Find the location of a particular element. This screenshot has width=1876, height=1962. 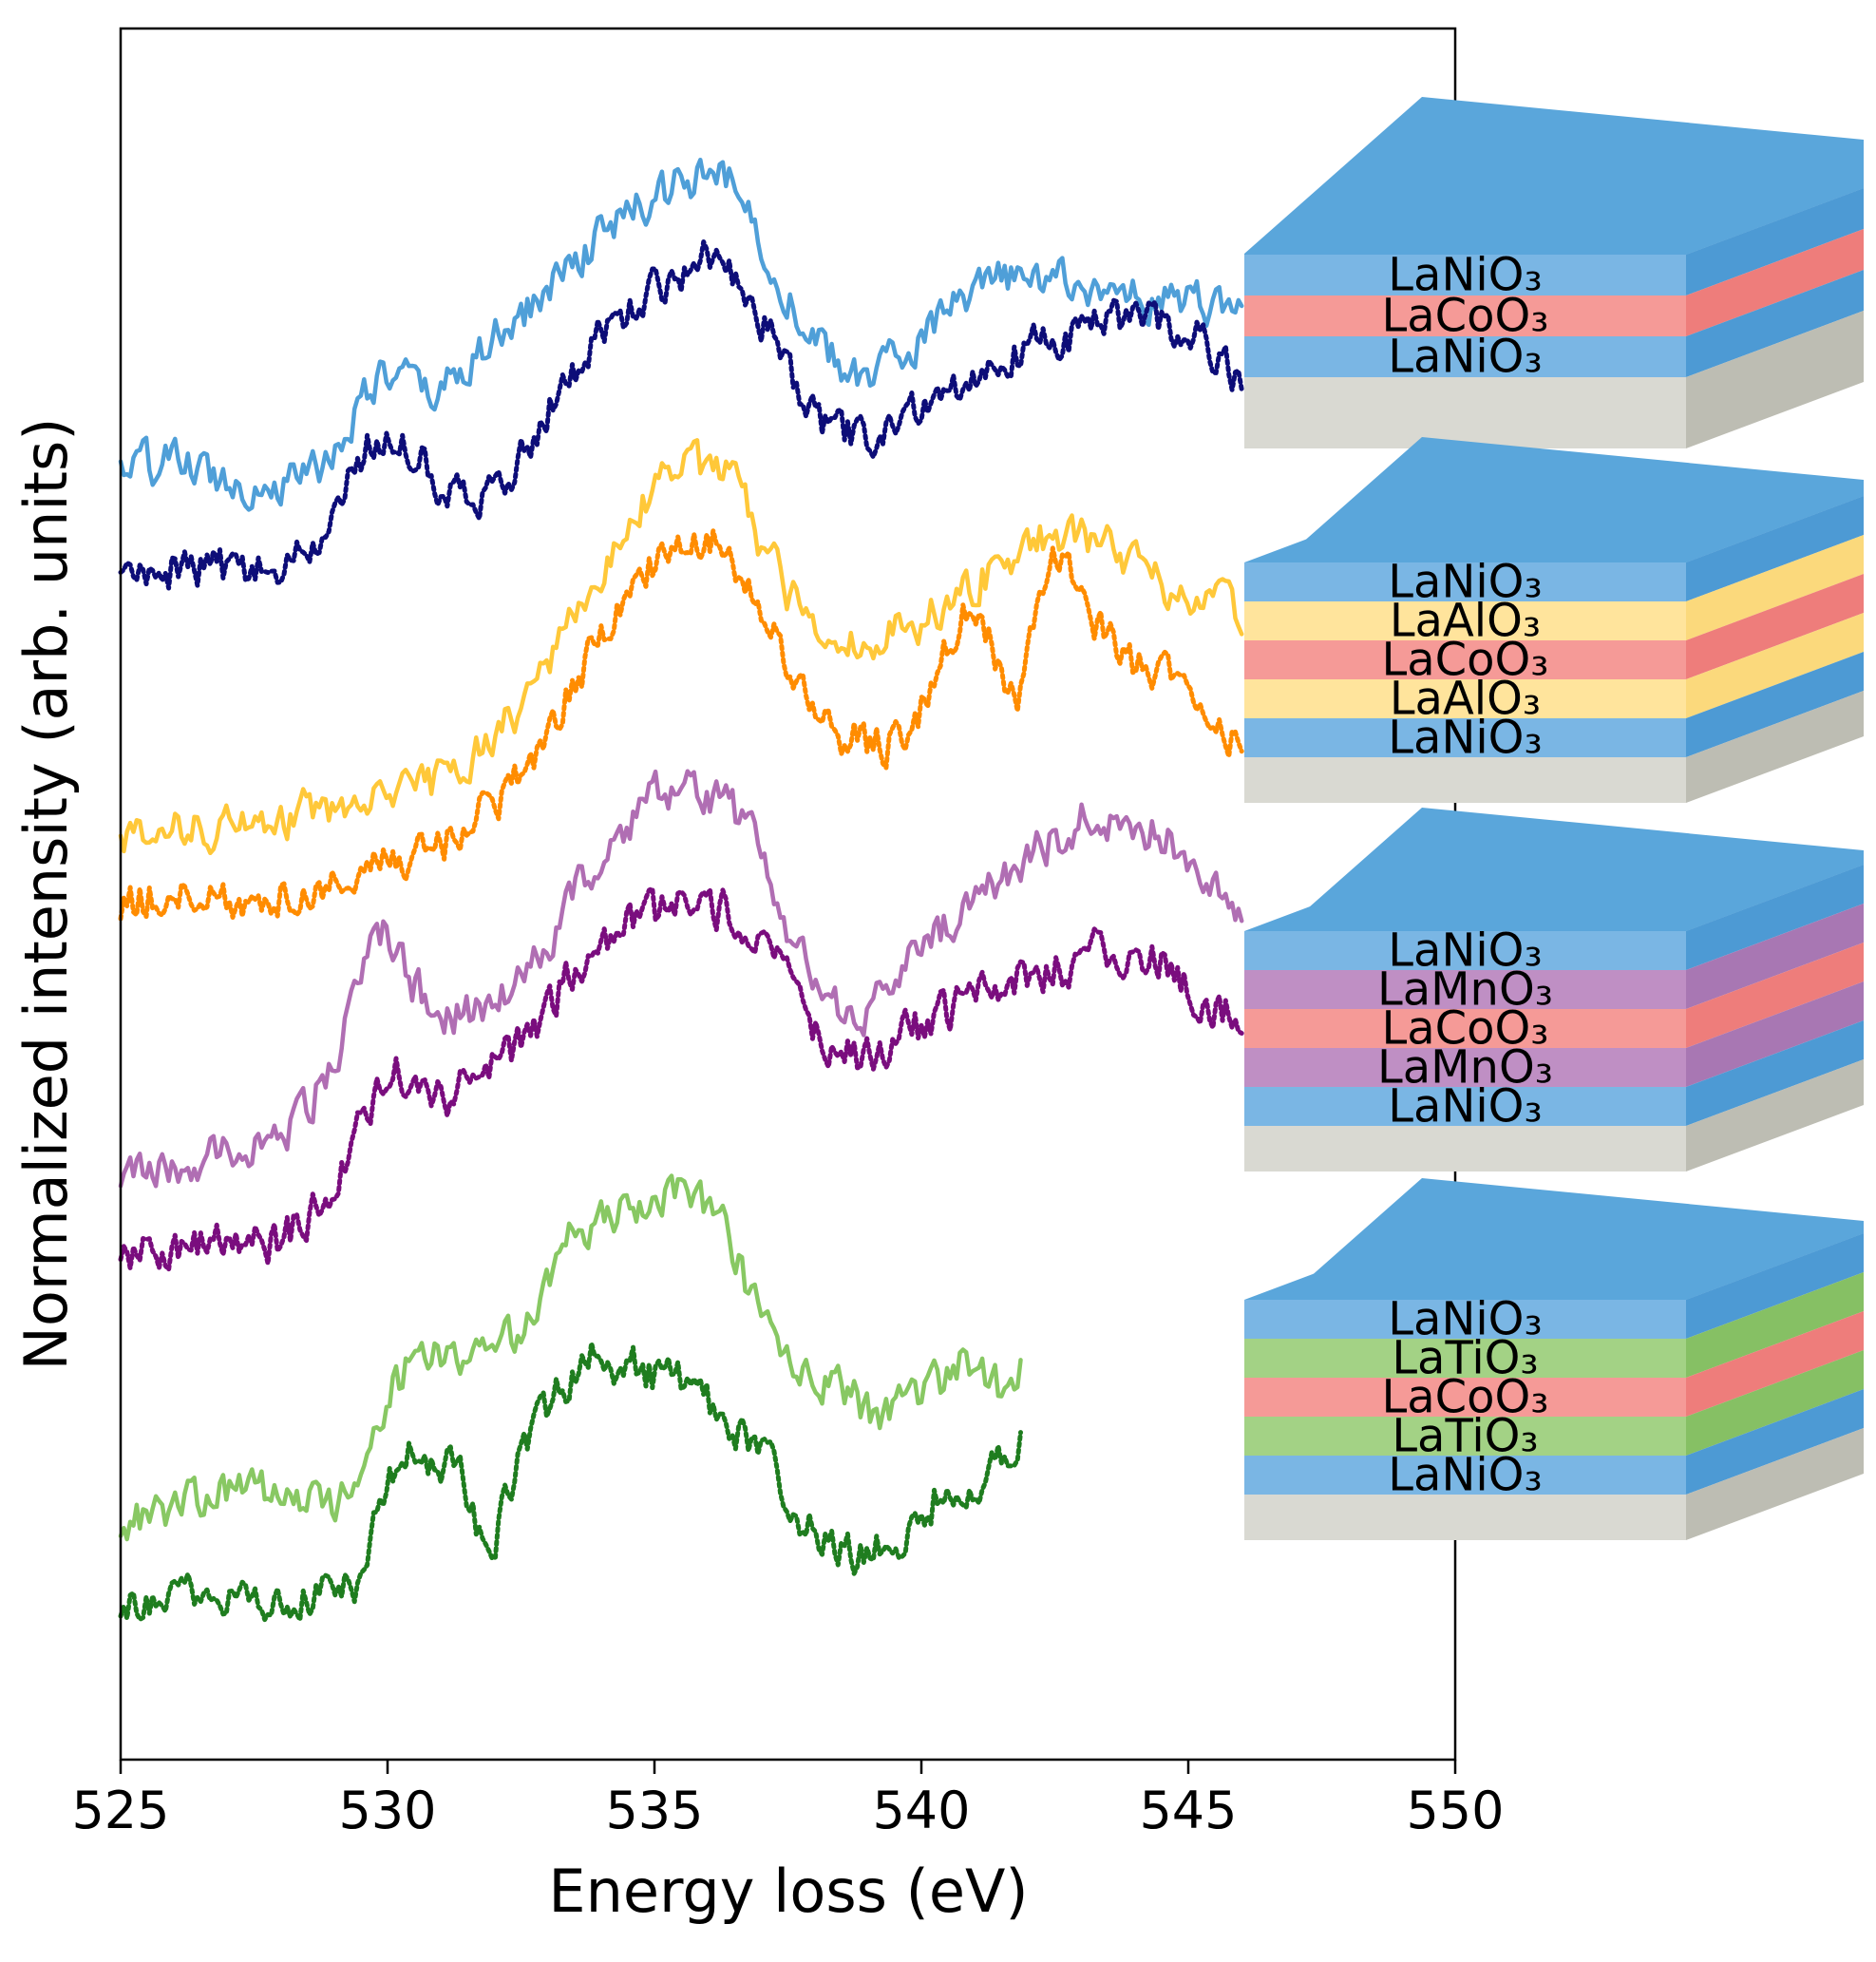

x-tick-label-535: 535 is located at coordinates (654, 1810).